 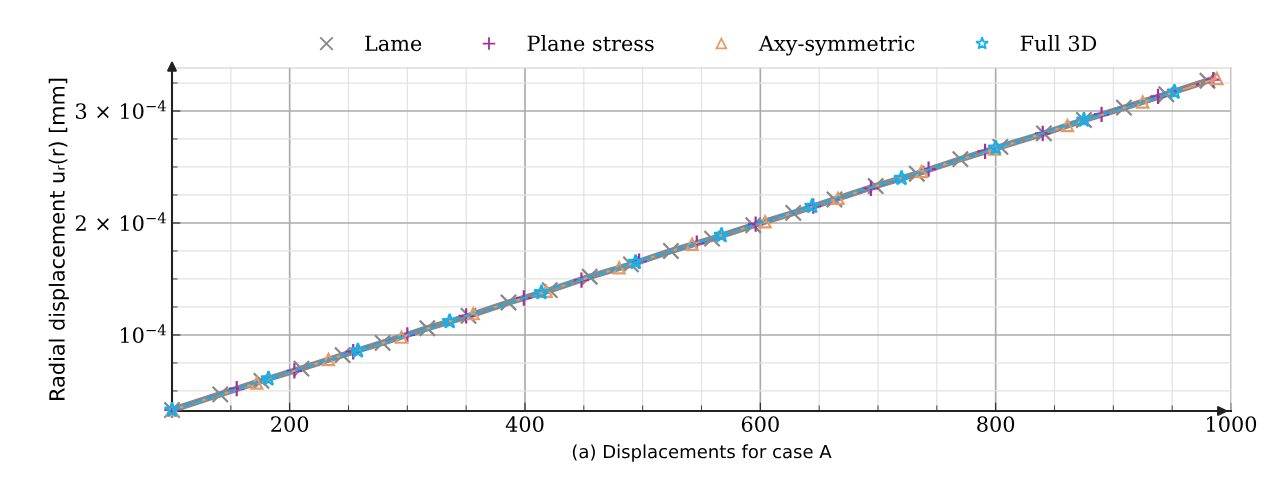 I want to click on x-tick-label: 1000, so click(x=1232, y=424).